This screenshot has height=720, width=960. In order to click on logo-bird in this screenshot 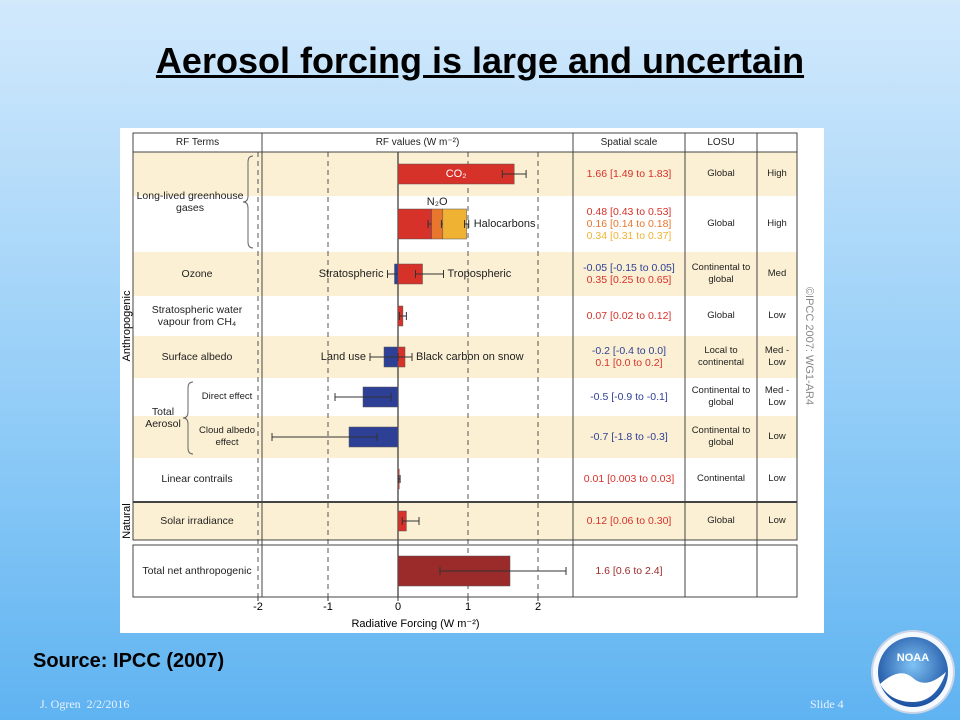, I will do `click(913, 687)`.